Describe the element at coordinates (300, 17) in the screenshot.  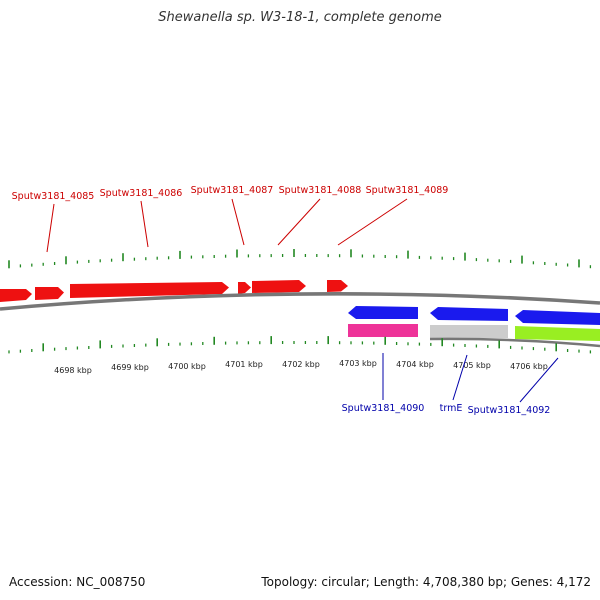
I see `genome-title: Shewanella sp. W3-18-1, complete genome` at that location.